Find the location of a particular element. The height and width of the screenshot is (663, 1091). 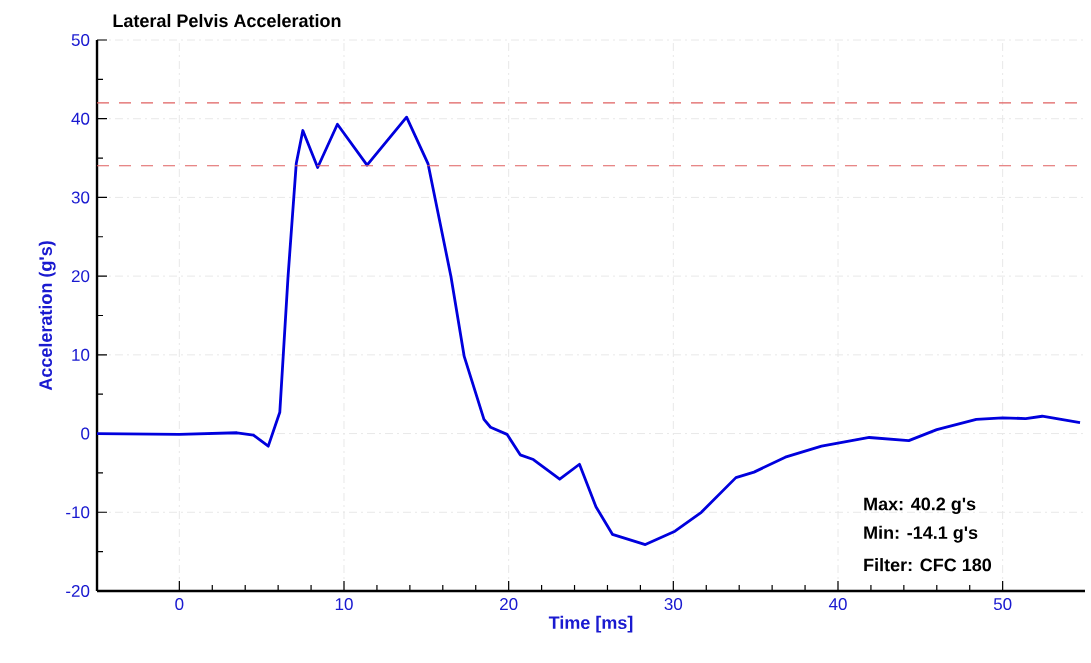

x-tick-label: 50 is located at coordinates (1002, 604).